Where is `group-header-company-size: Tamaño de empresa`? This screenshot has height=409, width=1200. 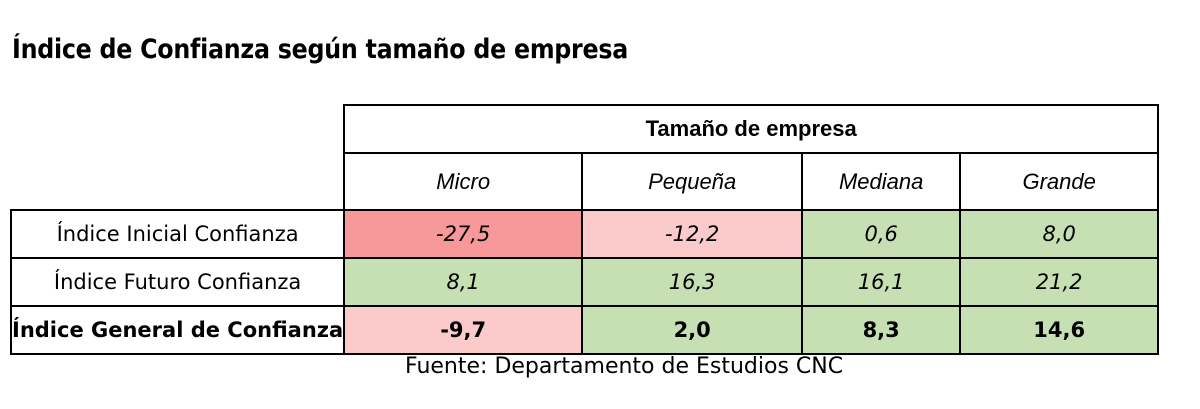 group-header-company-size: Tamaño de empresa is located at coordinates (751, 129).